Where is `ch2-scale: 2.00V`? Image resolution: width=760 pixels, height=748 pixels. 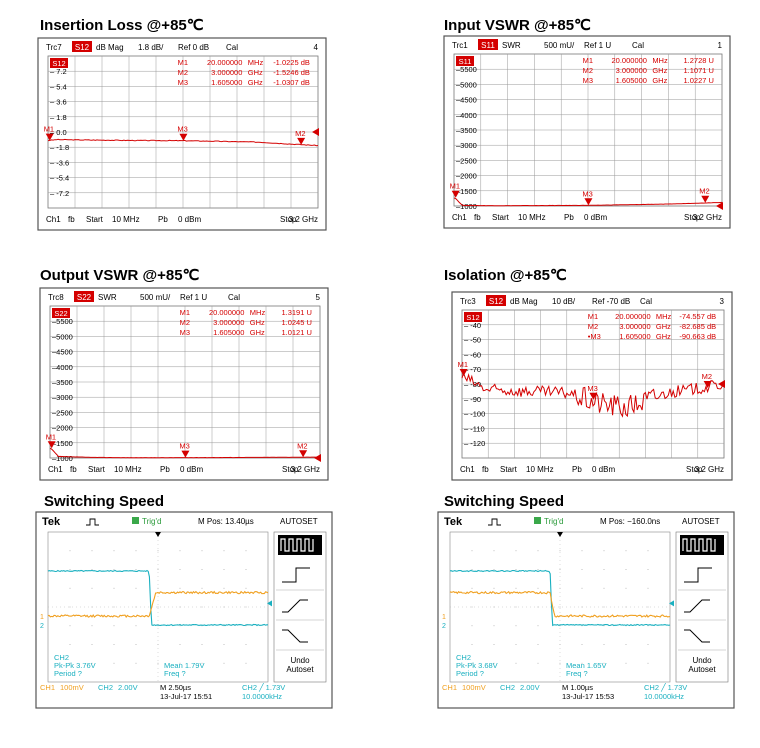 ch2-scale: 2.00V is located at coordinates (530, 687).